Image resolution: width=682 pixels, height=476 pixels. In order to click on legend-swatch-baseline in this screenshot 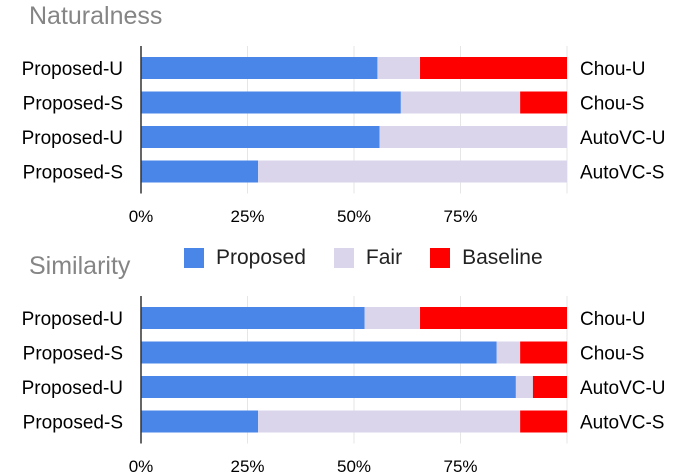, I will do `click(440, 258)`.